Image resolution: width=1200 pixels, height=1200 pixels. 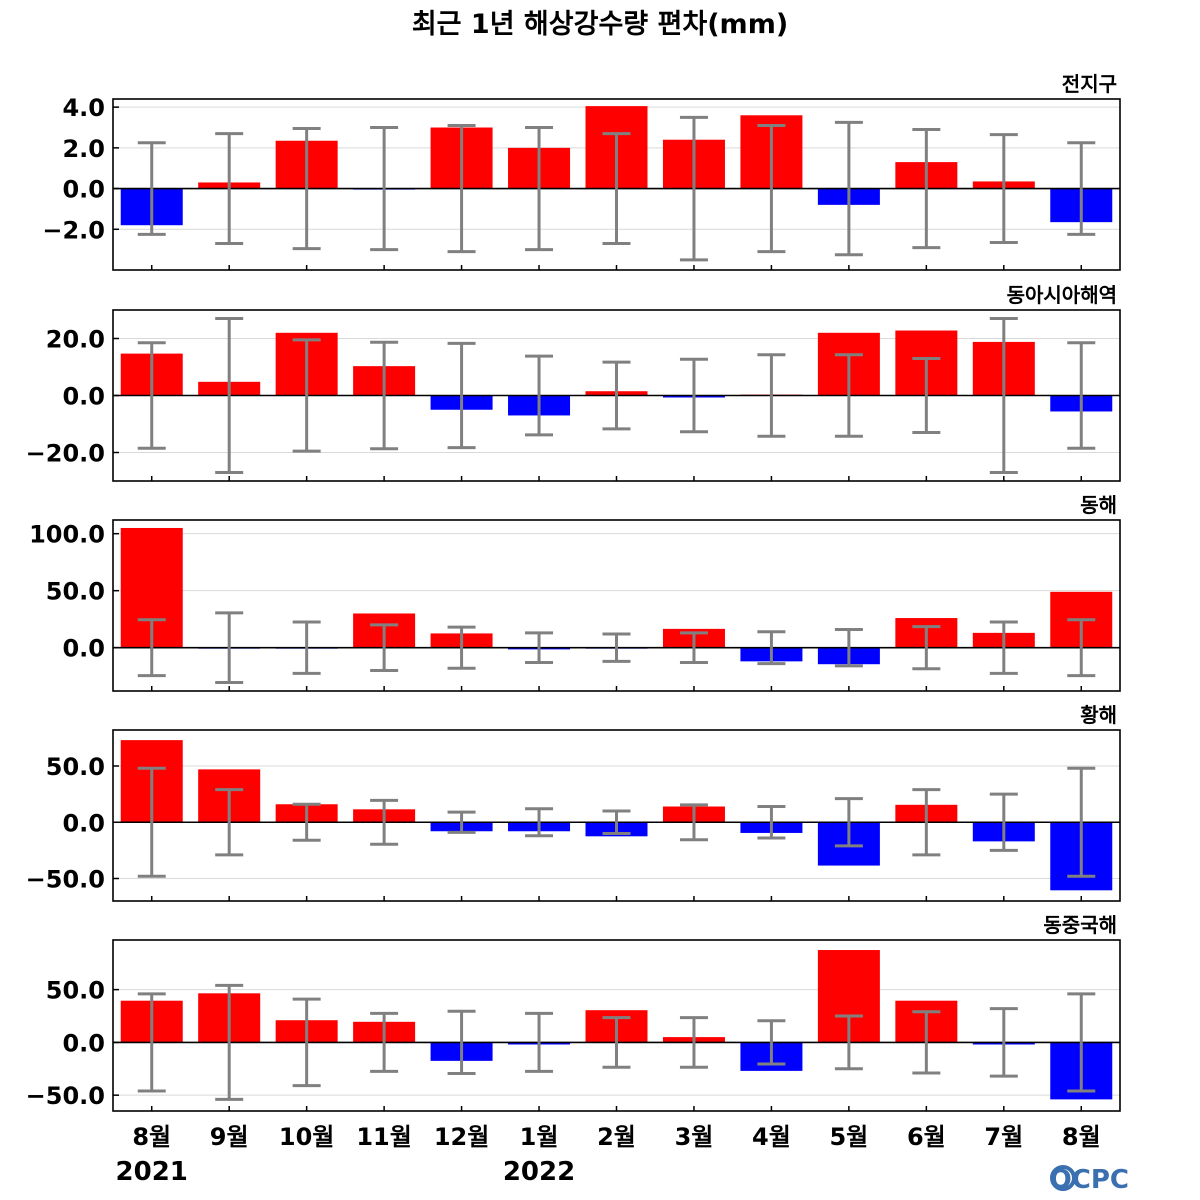 I want to click on year-label: 2021, so click(x=152, y=1172).